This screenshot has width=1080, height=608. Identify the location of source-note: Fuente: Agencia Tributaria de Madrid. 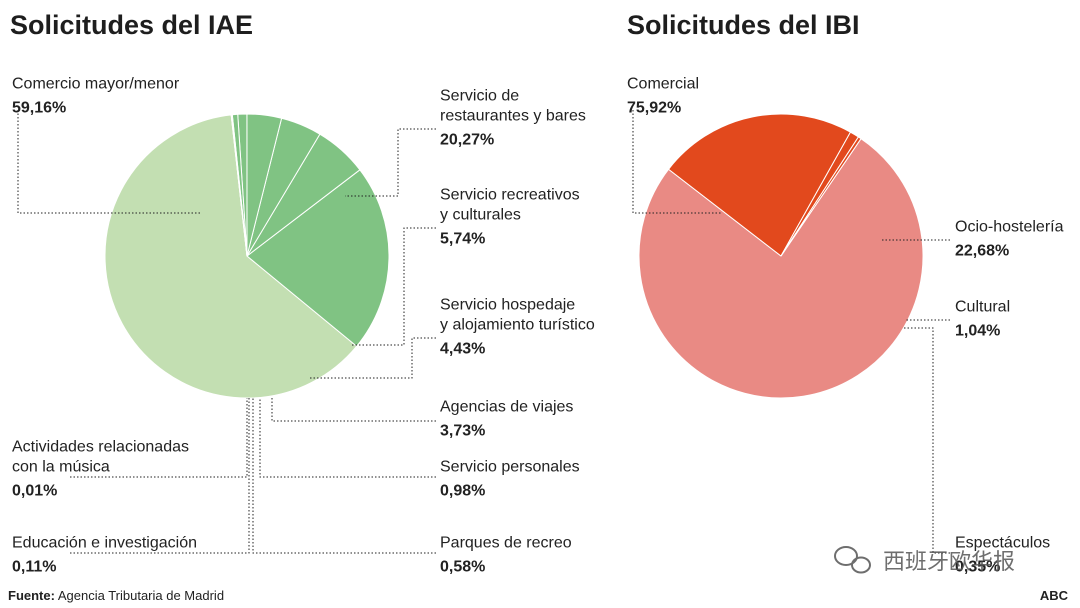
(116, 595).